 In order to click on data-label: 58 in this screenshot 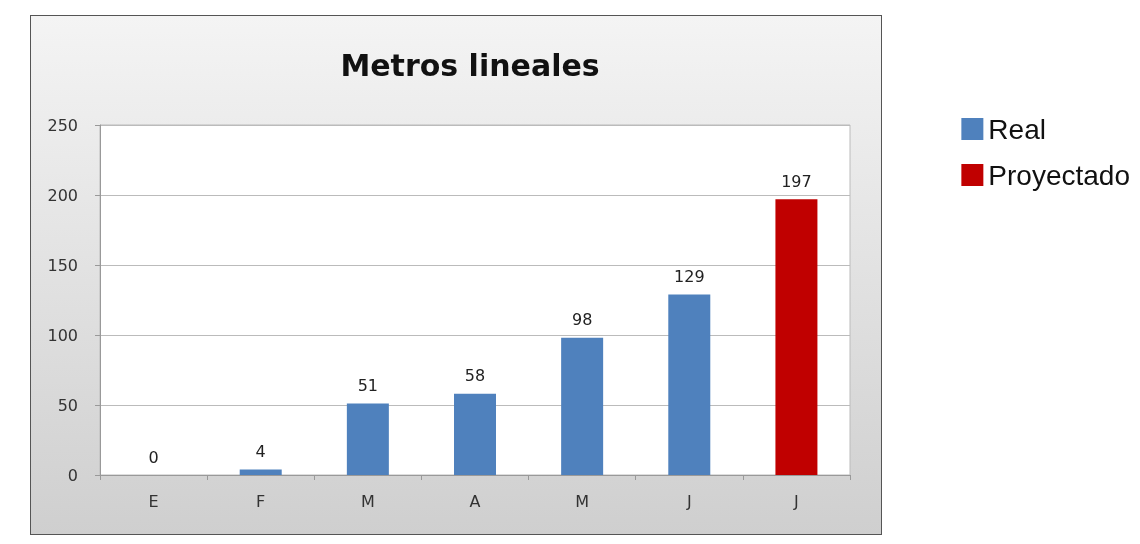, I will do `click(475, 376)`.